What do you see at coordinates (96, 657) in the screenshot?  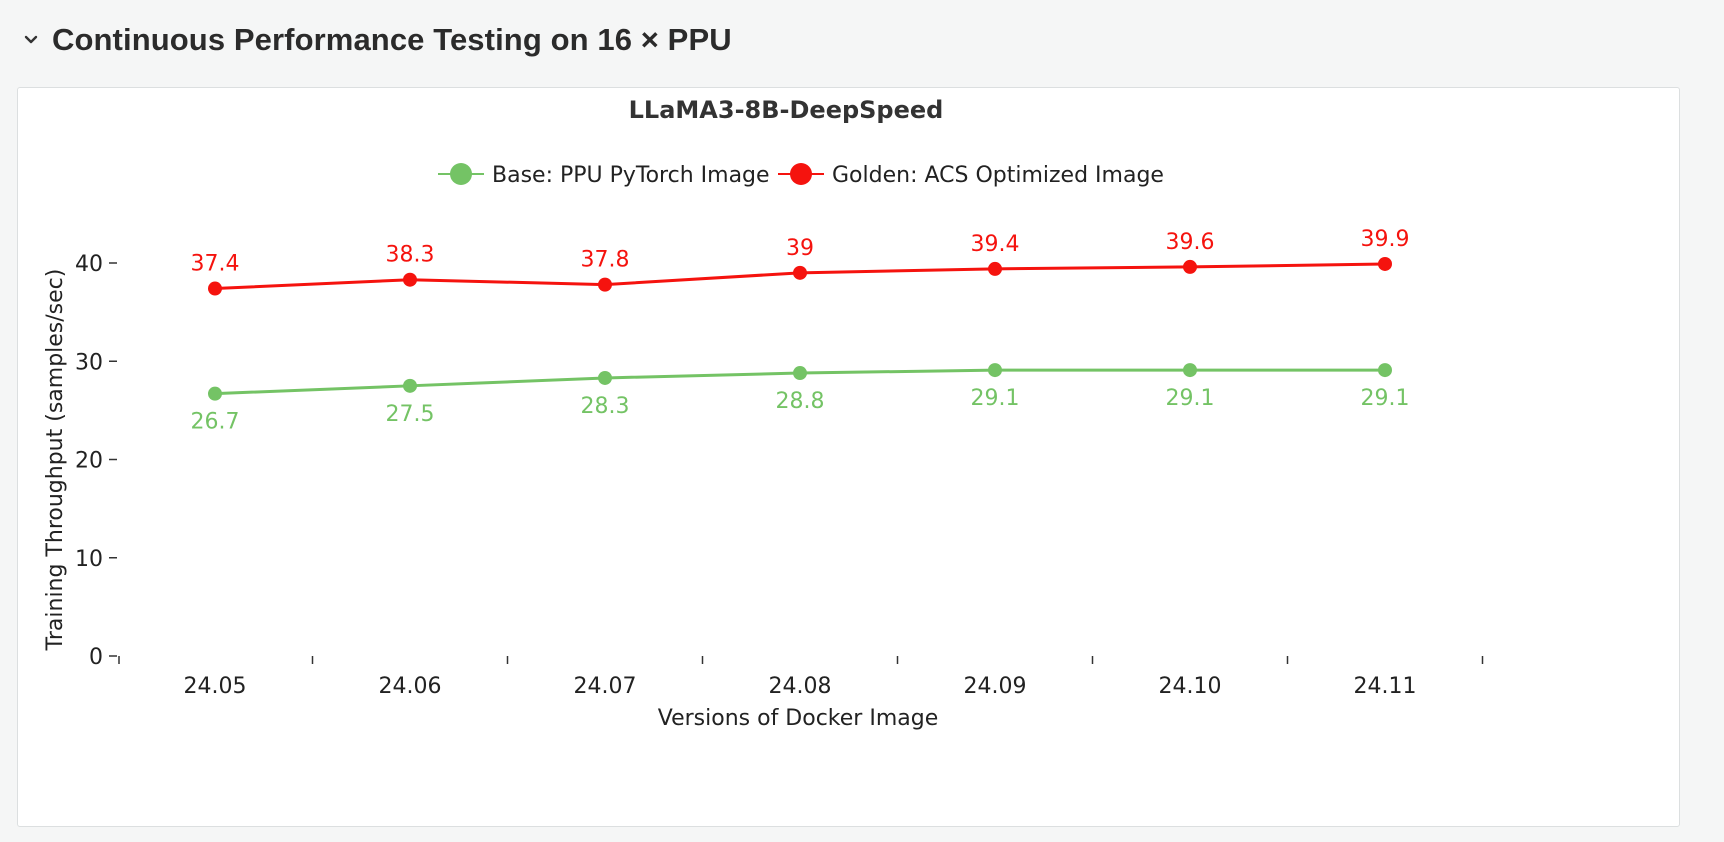 I see `y-tick-label-0: 0` at bounding box center [96, 657].